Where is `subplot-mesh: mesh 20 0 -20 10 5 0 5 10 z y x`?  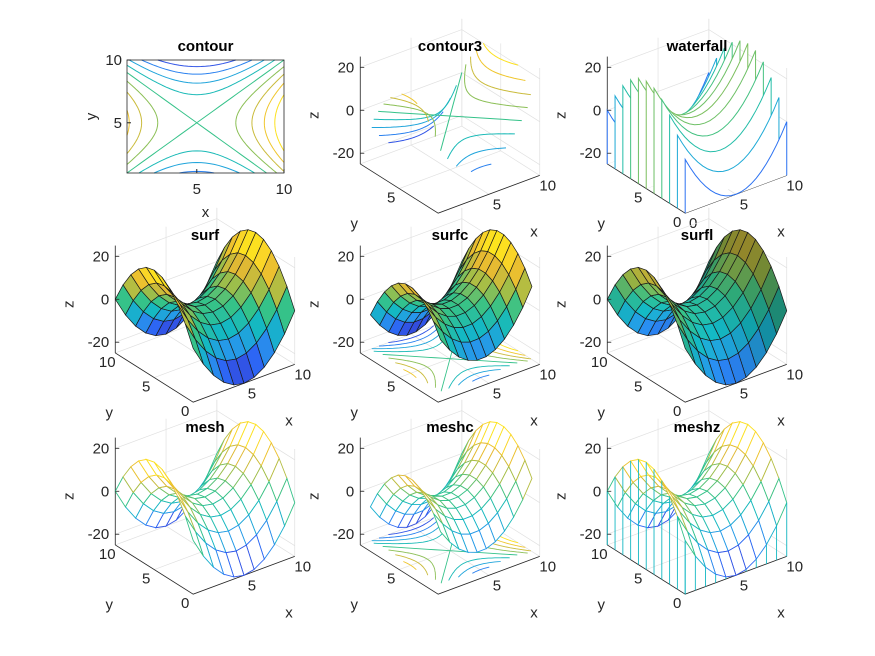 subplot-mesh: mesh 20 0 -20 10 5 0 5 10 z y x is located at coordinates (185, 510).